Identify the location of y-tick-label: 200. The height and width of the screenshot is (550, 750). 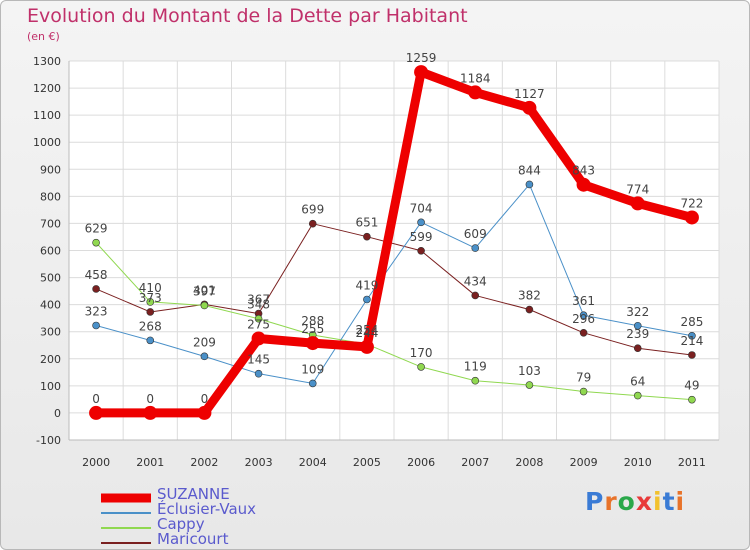
(50, 359).